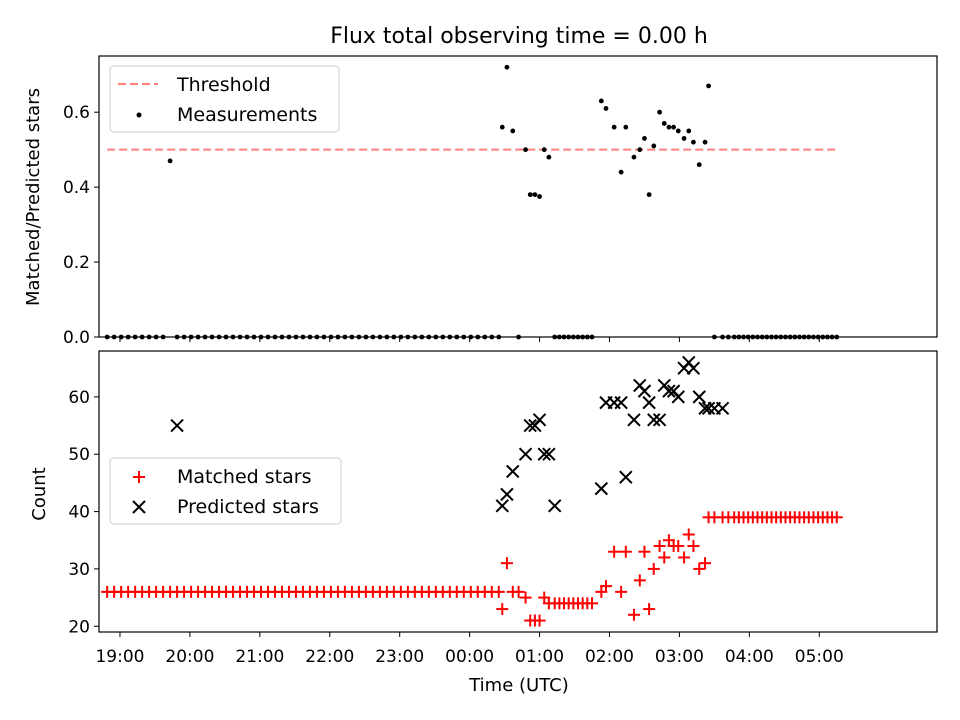  What do you see at coordinates (248, 507) in the screenshot?
I see `legend-predicted-label: Predicted stars` at bounding box center [248, 507].